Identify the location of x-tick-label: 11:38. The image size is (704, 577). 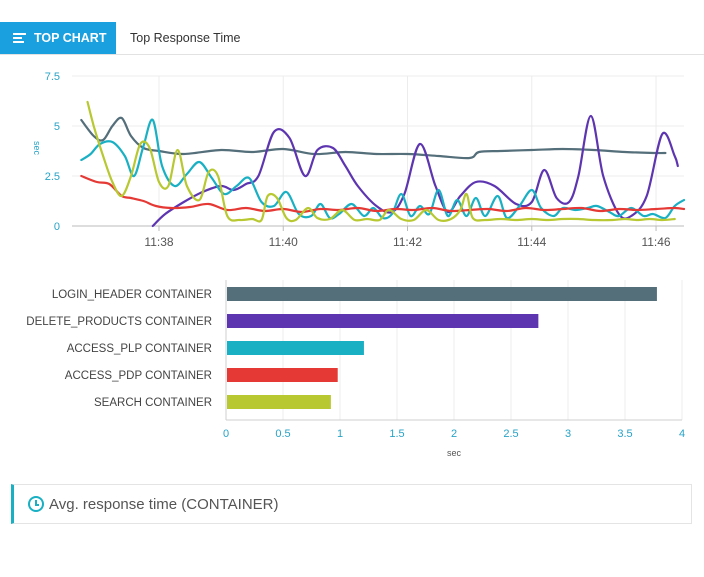
(158, 242).